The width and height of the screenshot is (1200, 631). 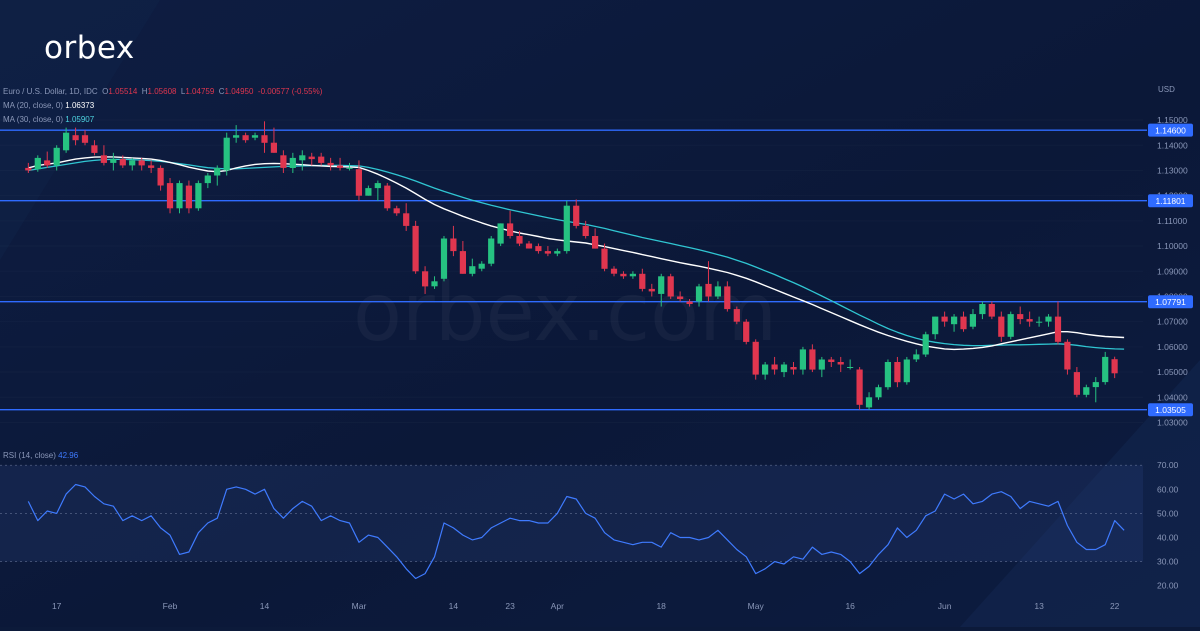 What do you see at coordinates (290, 91) in the screenshot?
I see `legend-change: -0.00577 (-0.55%)` at bounding box center [290, 91].